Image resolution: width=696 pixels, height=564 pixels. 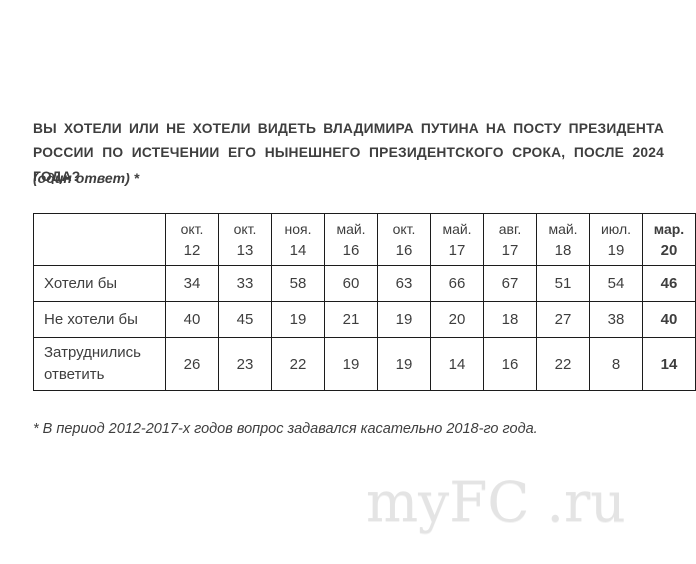 What do you see at coordinates (457, 239) in the screenshot?
I see `column-header-5: май. 17` at bounding box center [457, 239].